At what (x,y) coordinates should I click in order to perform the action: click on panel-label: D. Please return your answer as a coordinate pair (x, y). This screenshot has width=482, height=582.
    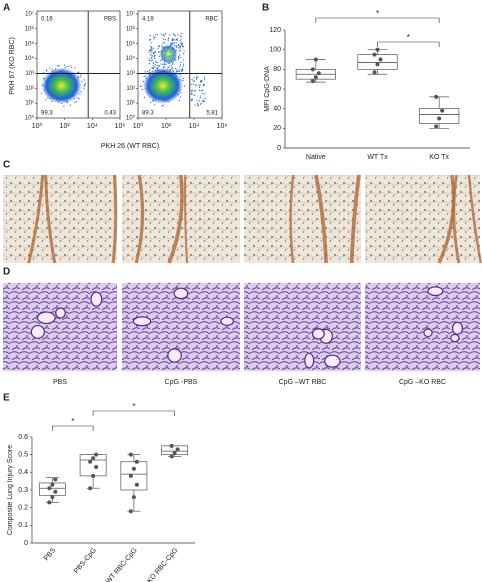
    Looking at the image, I should click on (6, 272).